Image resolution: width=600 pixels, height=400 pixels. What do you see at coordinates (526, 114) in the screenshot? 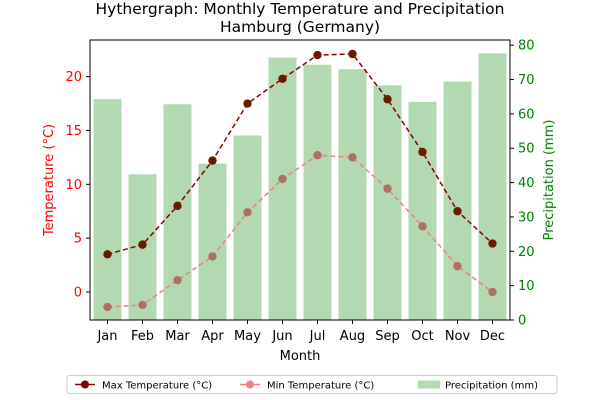
I see `right-y-tick-label: 60` at bounding box center [526, 114].